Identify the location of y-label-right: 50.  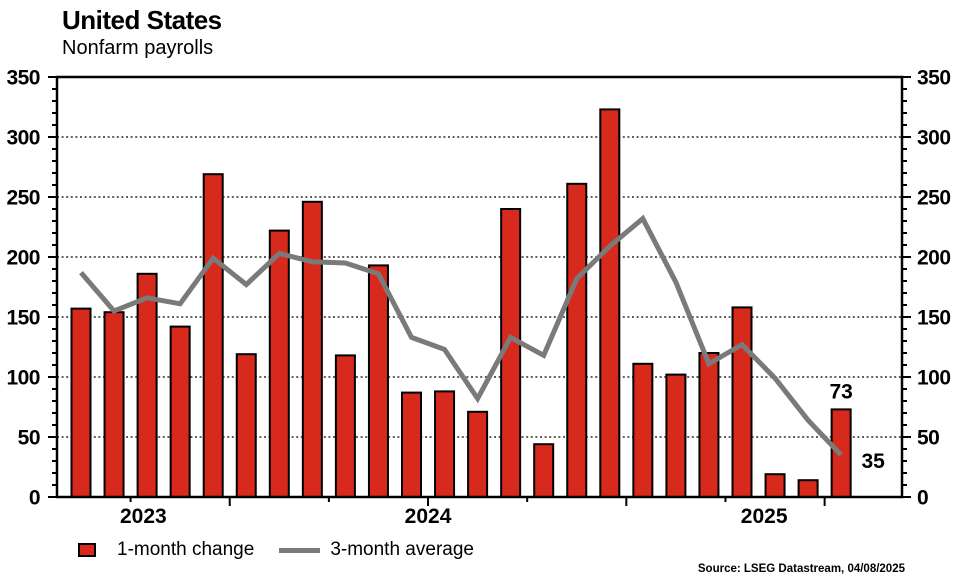
(928, 438).